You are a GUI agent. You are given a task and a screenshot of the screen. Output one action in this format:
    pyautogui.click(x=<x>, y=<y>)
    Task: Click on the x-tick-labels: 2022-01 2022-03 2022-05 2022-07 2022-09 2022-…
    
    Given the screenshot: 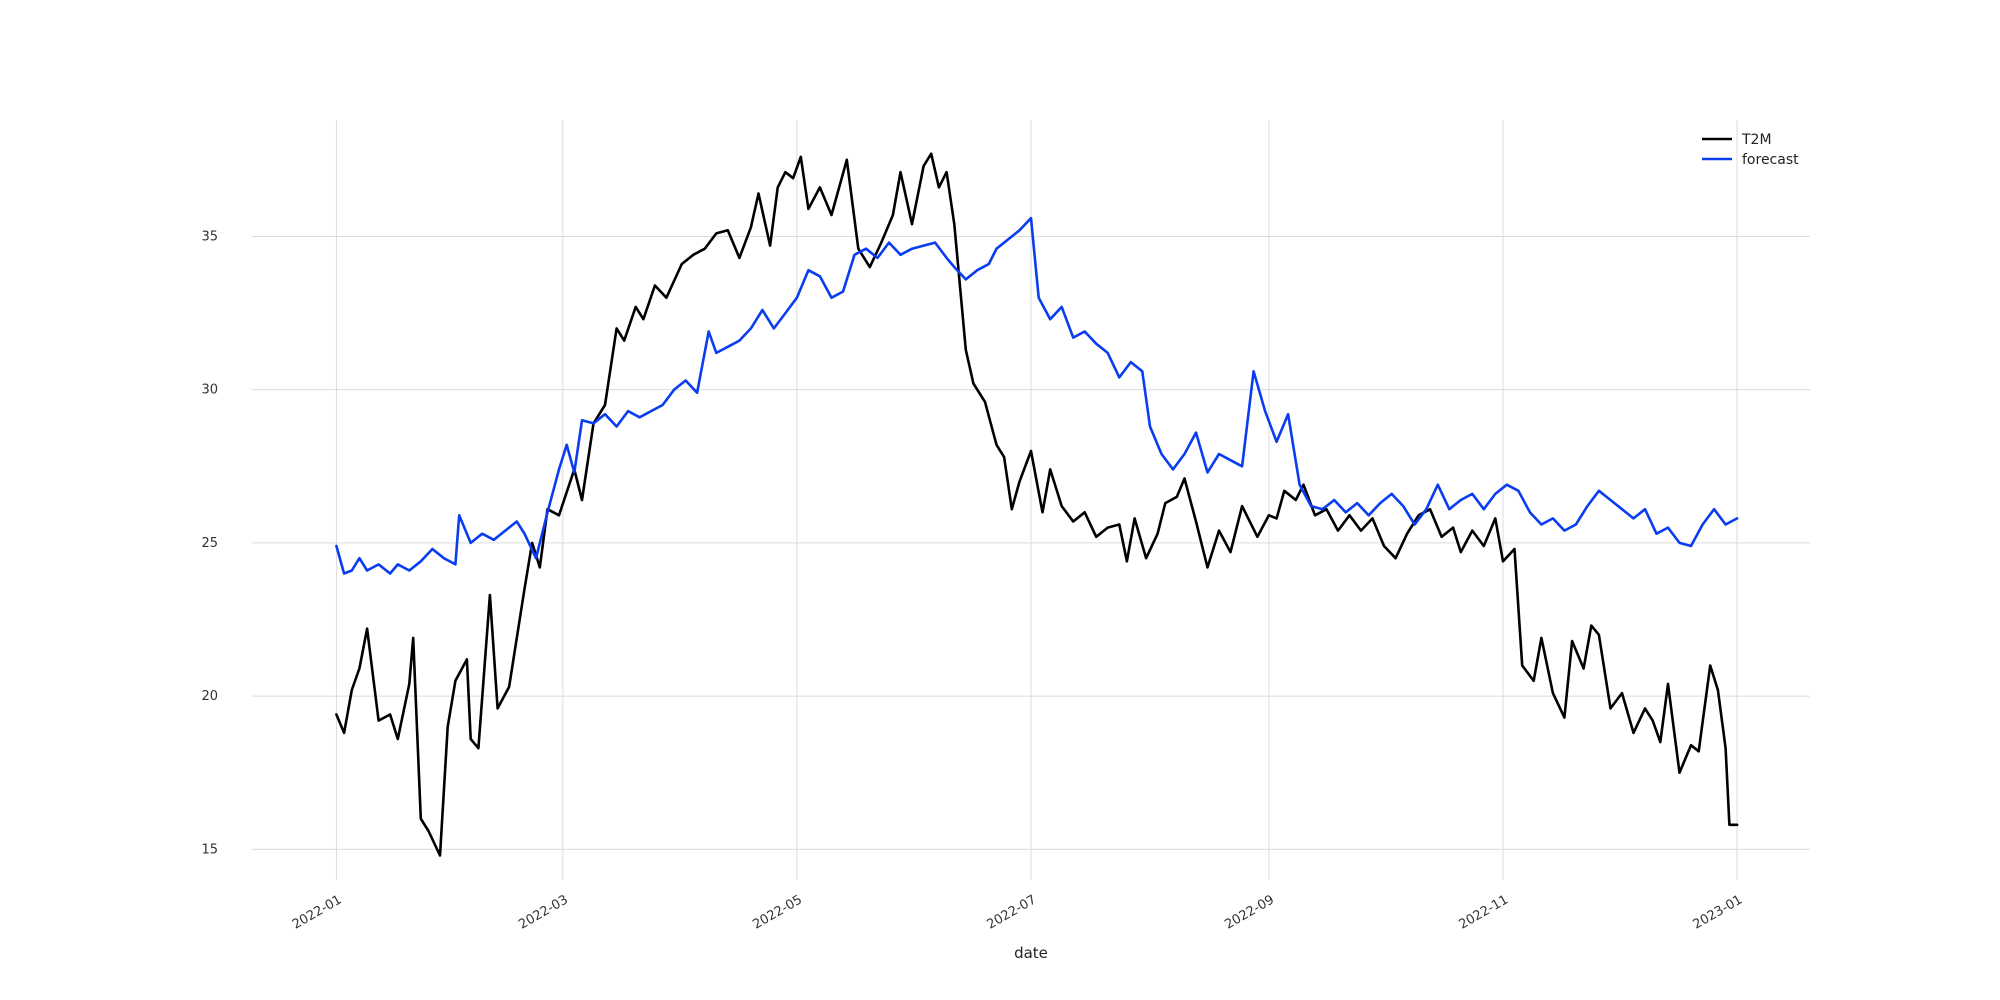 What is the action you would take?
    pyautogui.click(x=1017, y=912)
    